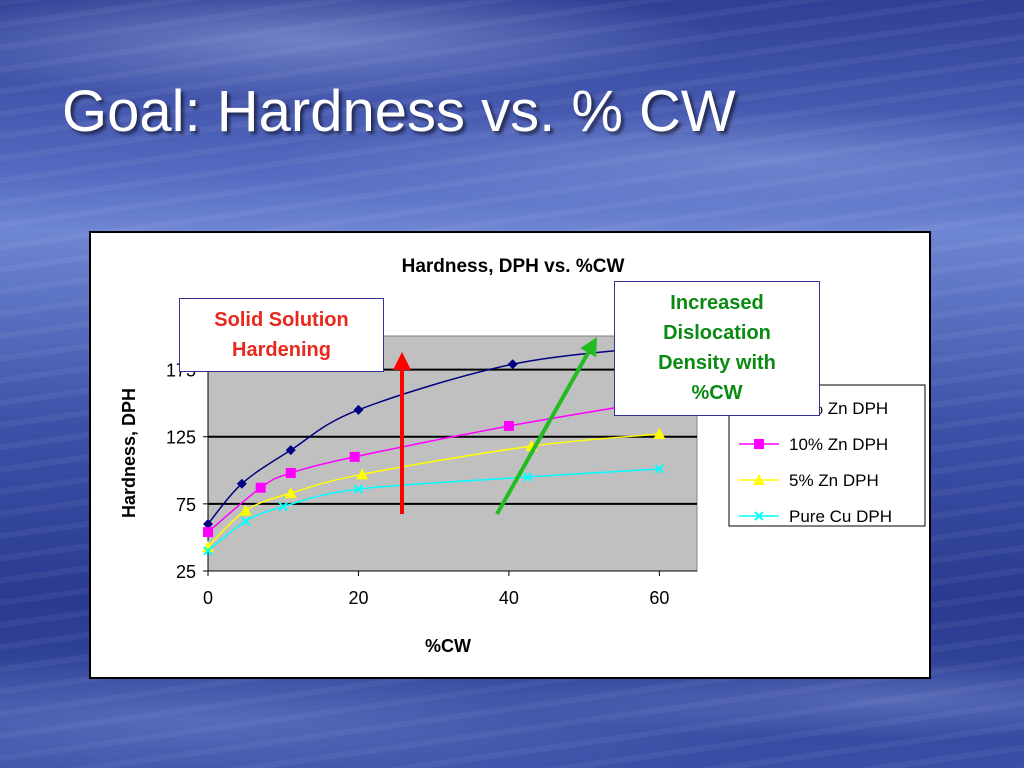 This screenshot has height=768, width=1024. I want to click on y-tick-label: 75, so click(186, 505).